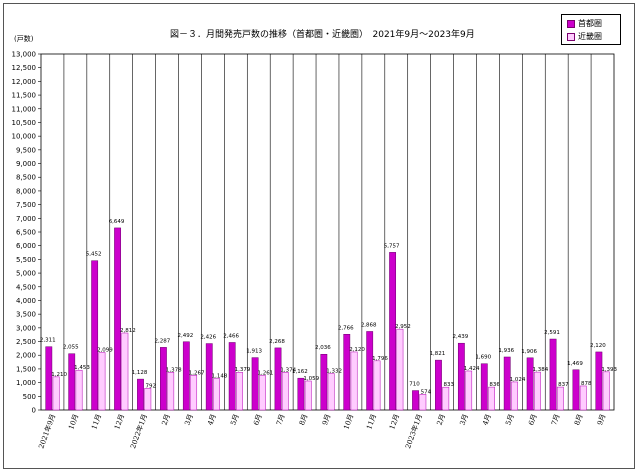  I want to click on legend-label-shutoken: 首都圏, so click(590, 23).